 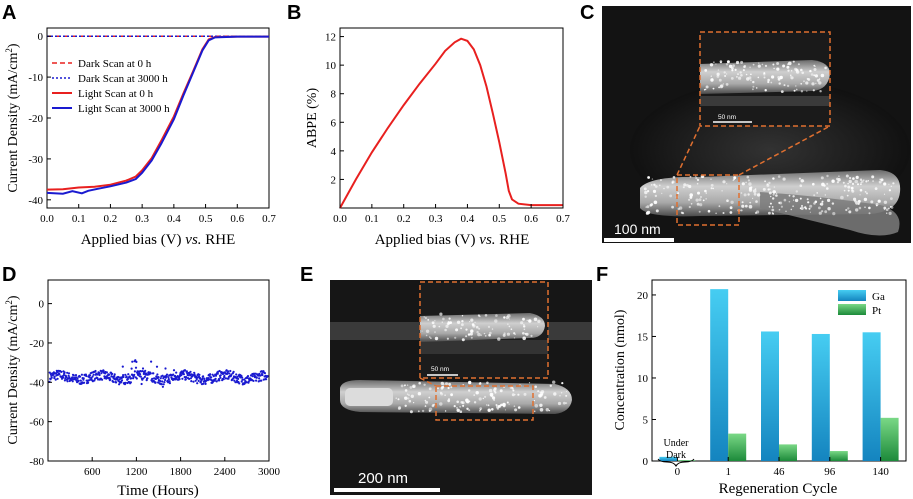 I want to click on panel-letter-d: D, so click(x=9, y=275).